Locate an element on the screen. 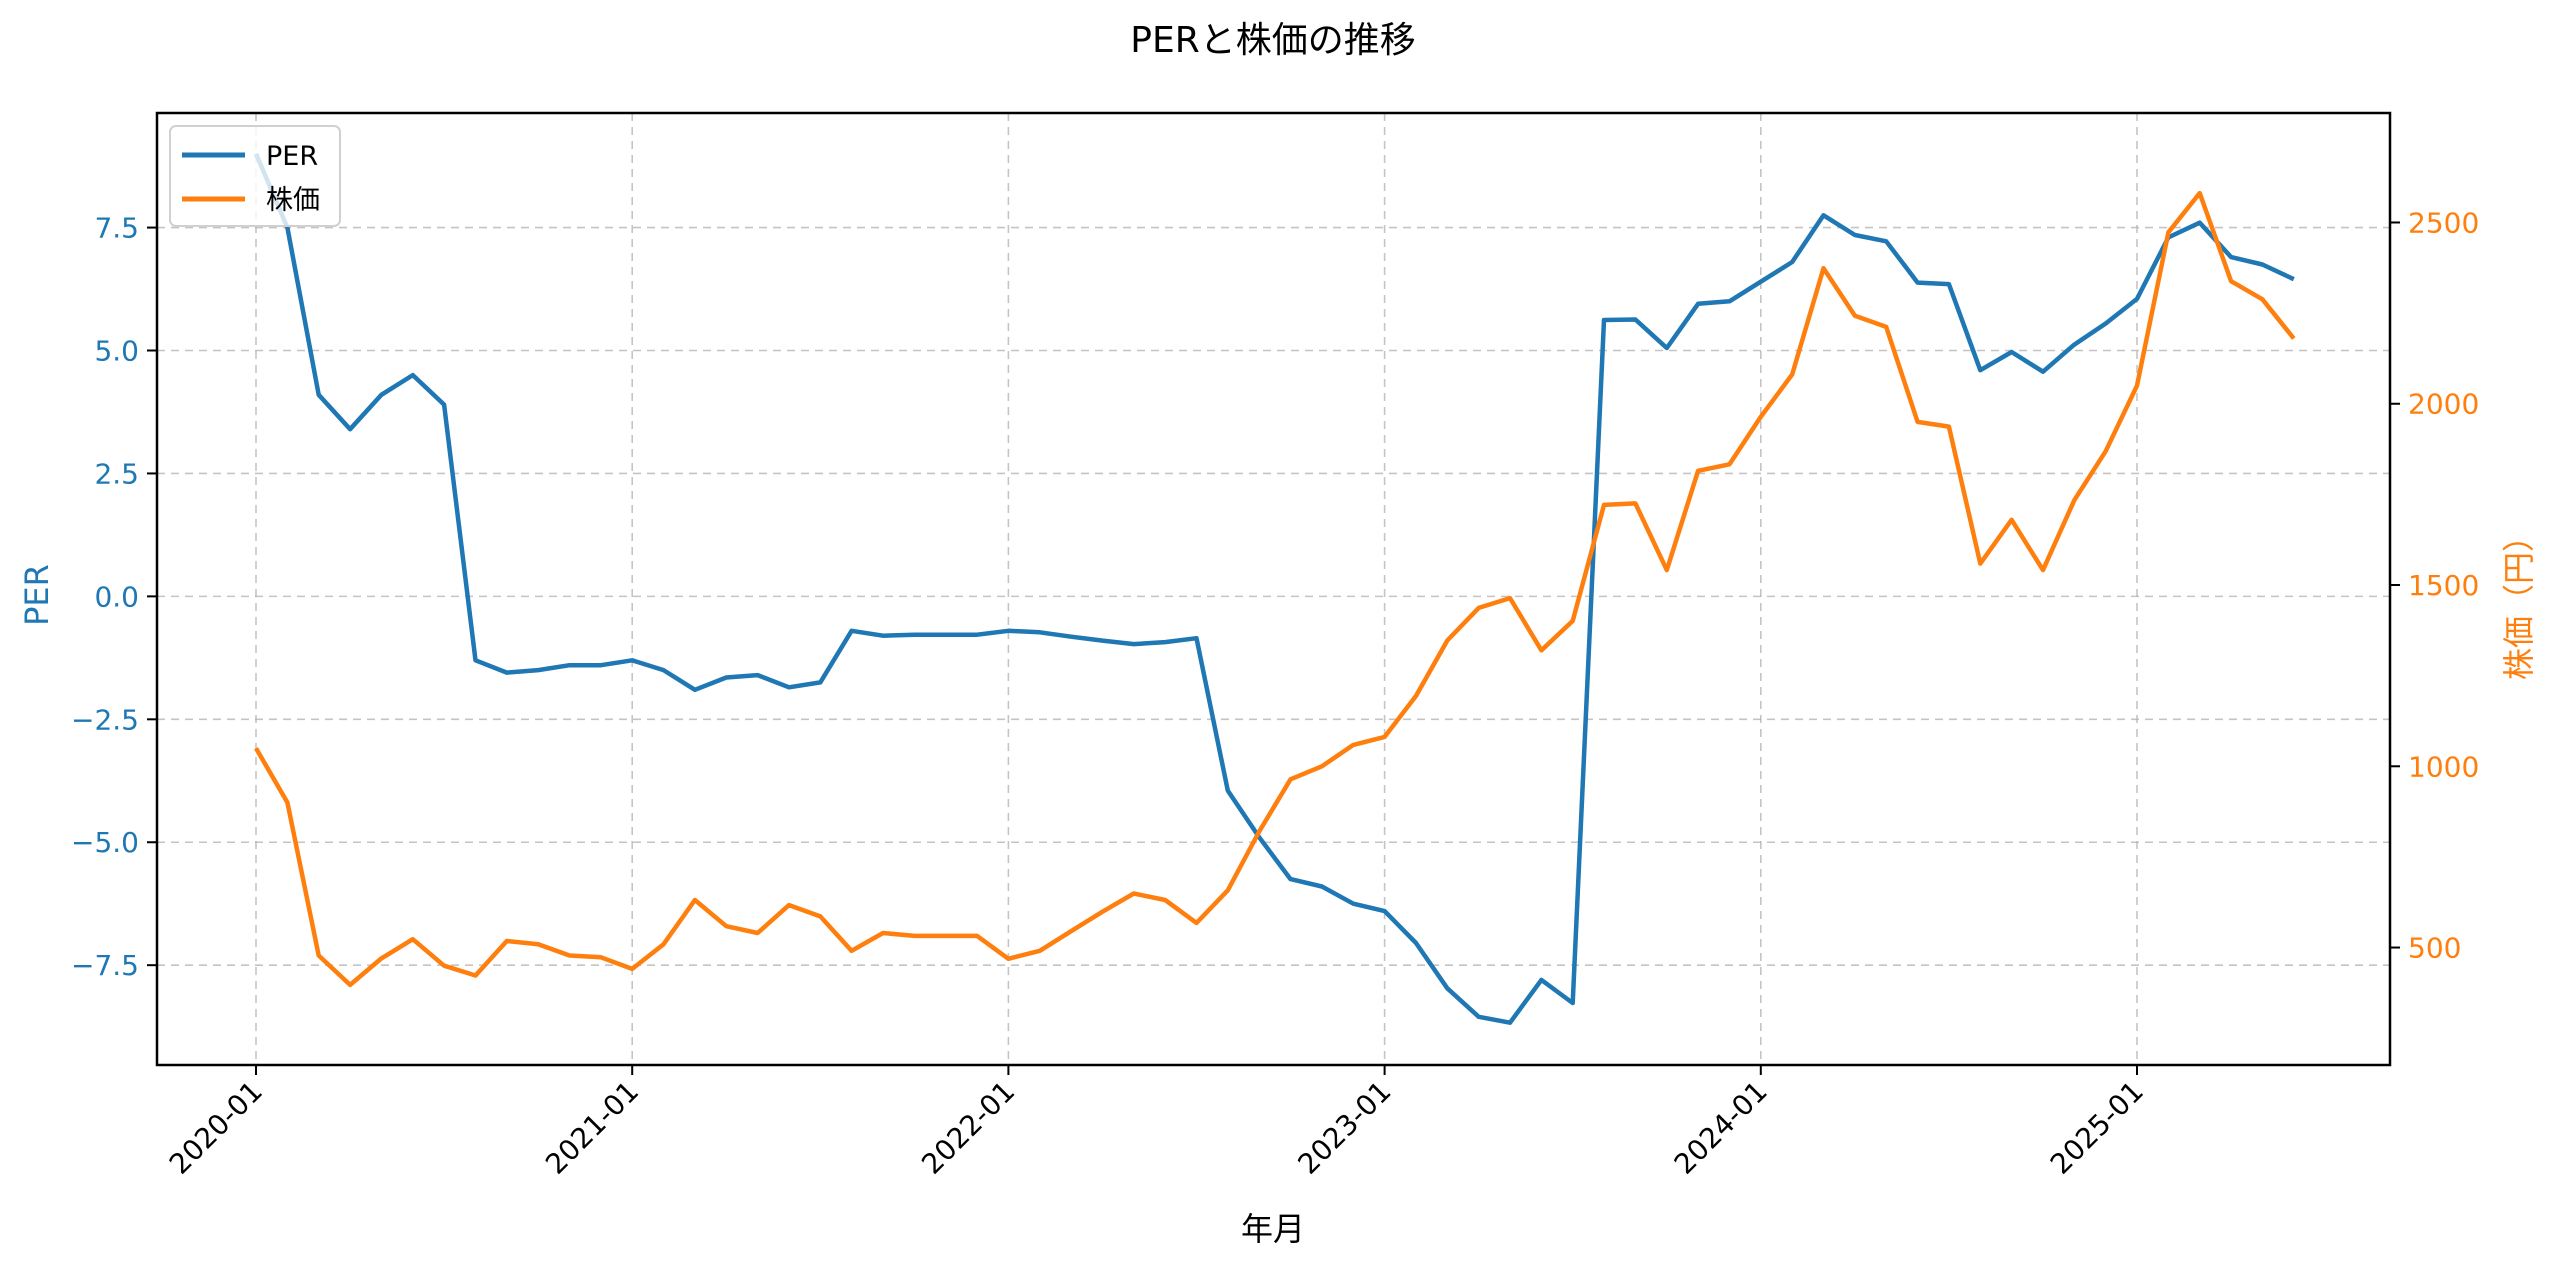 The height and width of the screenshot is (1269, 2560). left-tick-label: 5.0 is located at coordinates (116, 351).